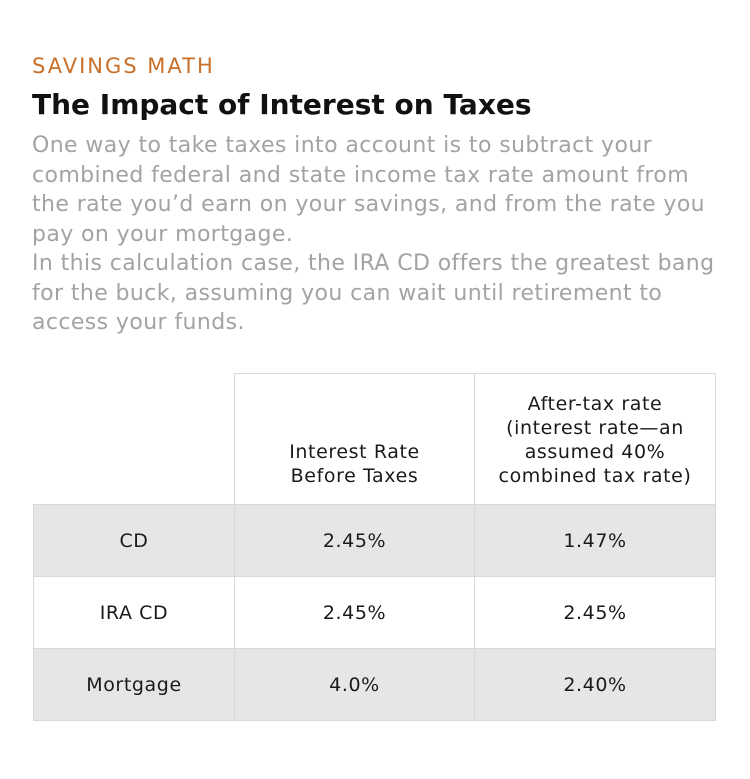 The height and width of the screenshot is (779, 750). What do you see at coordinates (123, 66) in the screenshot?
I see `section-kicker: SAVINGS MATH` at bounding box center [123, 66].